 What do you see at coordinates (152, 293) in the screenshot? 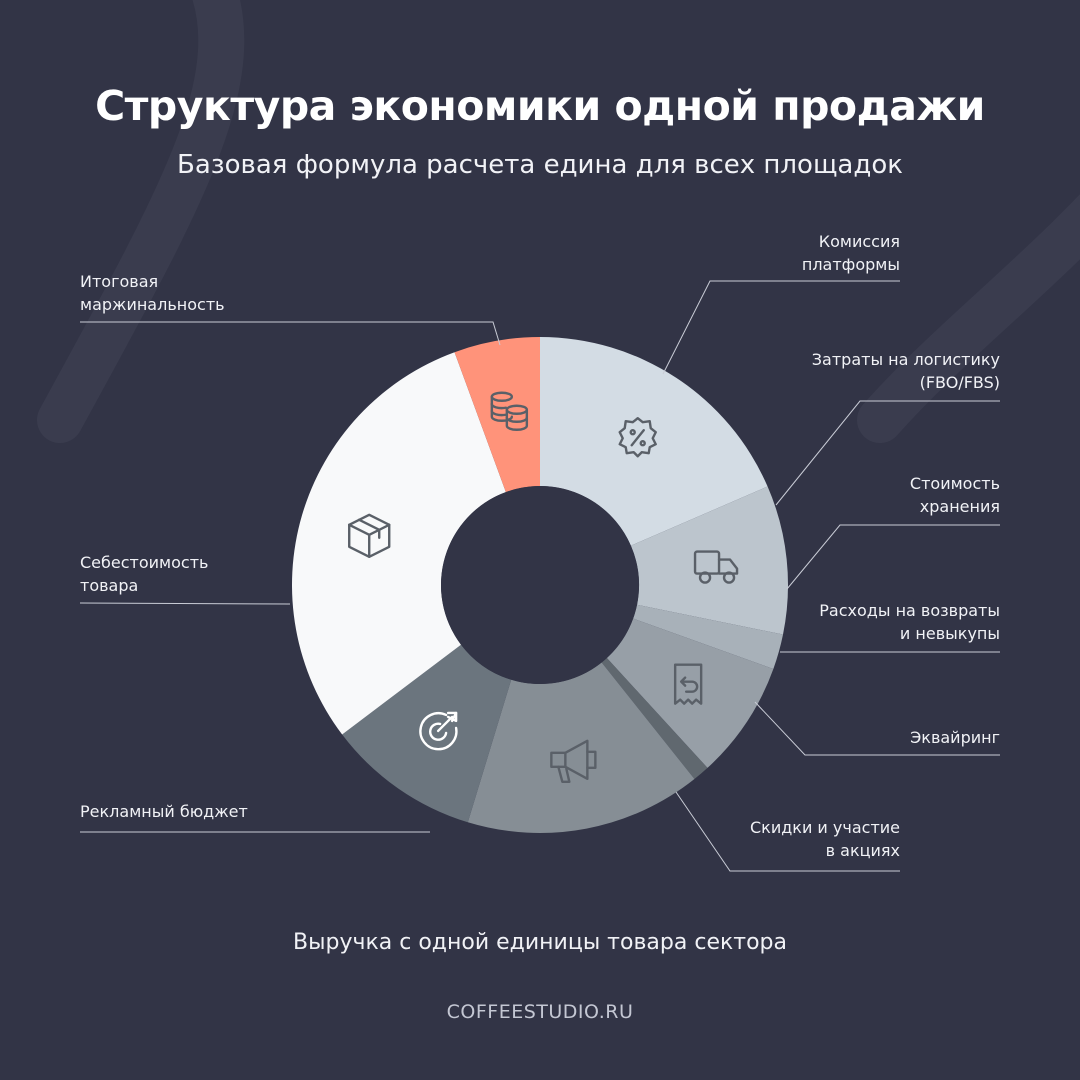
I see `slice-label: Итоговая маржинальность` at bounding box center [152, 293].